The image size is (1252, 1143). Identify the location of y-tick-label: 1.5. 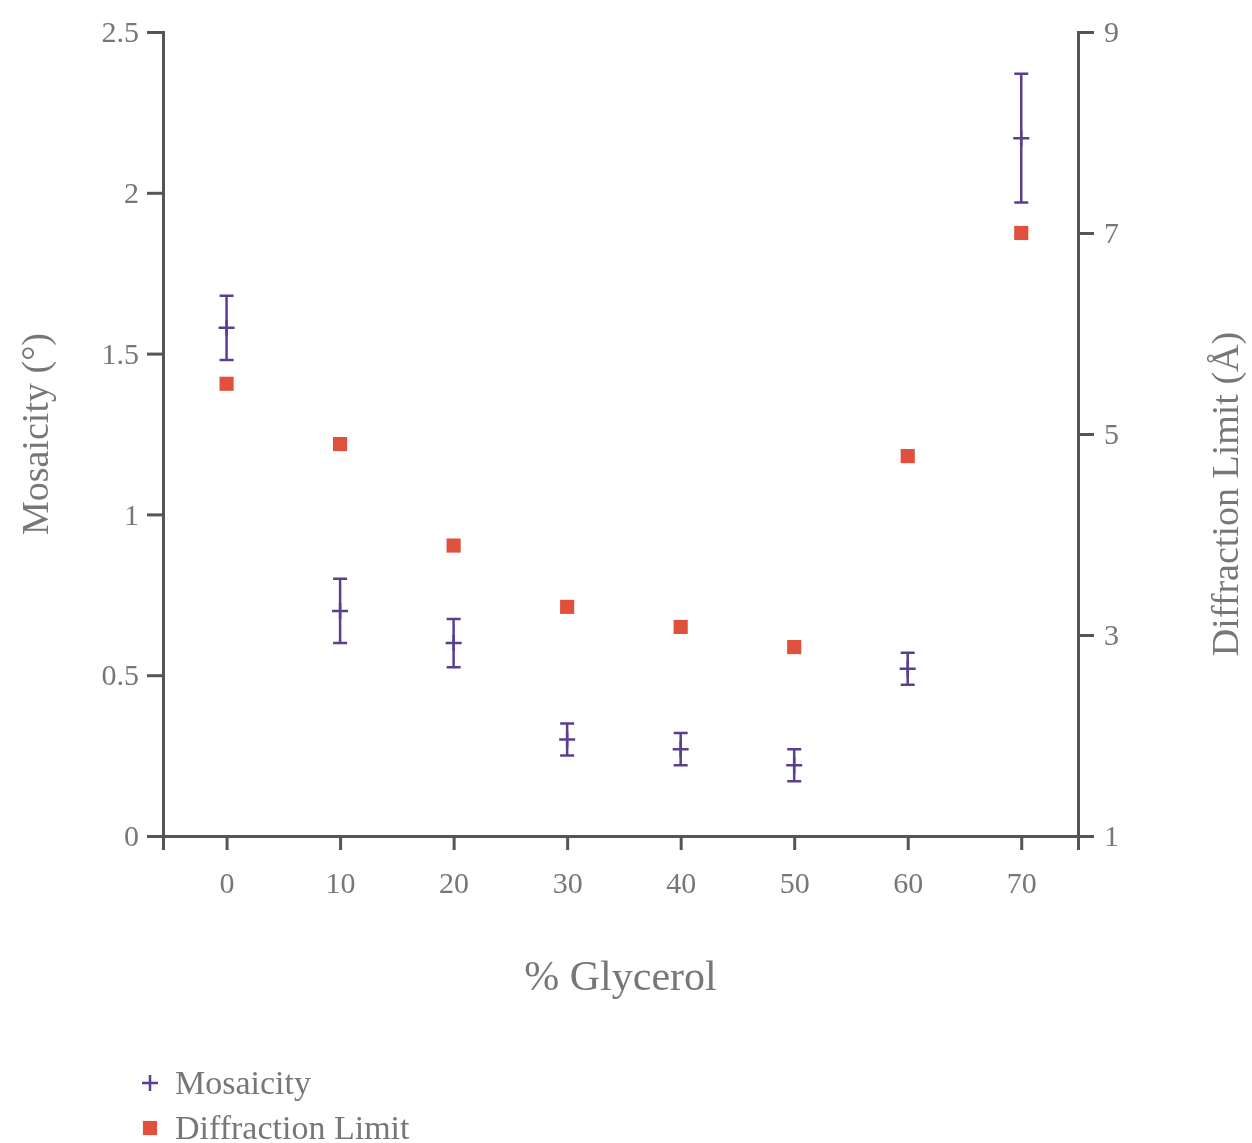
(120, 353).